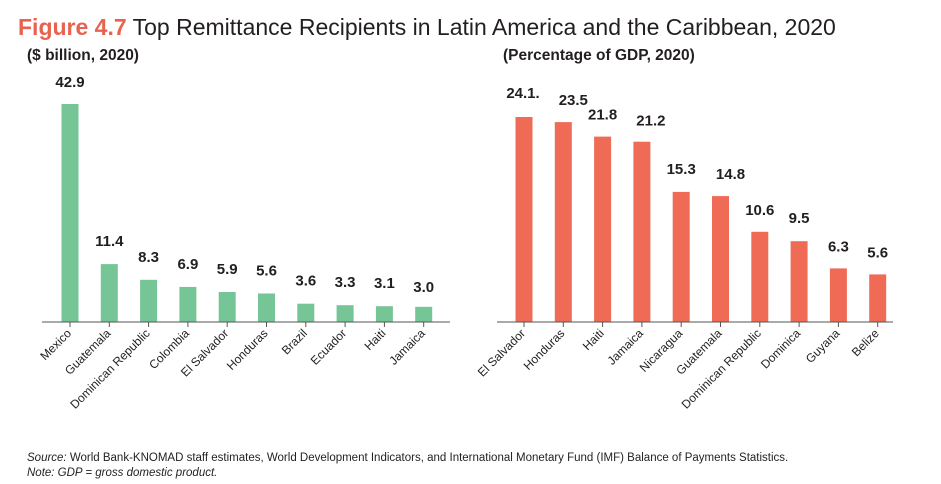 The width and height of the screenshot is (941, 484). What do you see at coordinates (72, 27) in the screenshot?
I see `figure-label: Figure 4.7` at bounding box center [72, 27].